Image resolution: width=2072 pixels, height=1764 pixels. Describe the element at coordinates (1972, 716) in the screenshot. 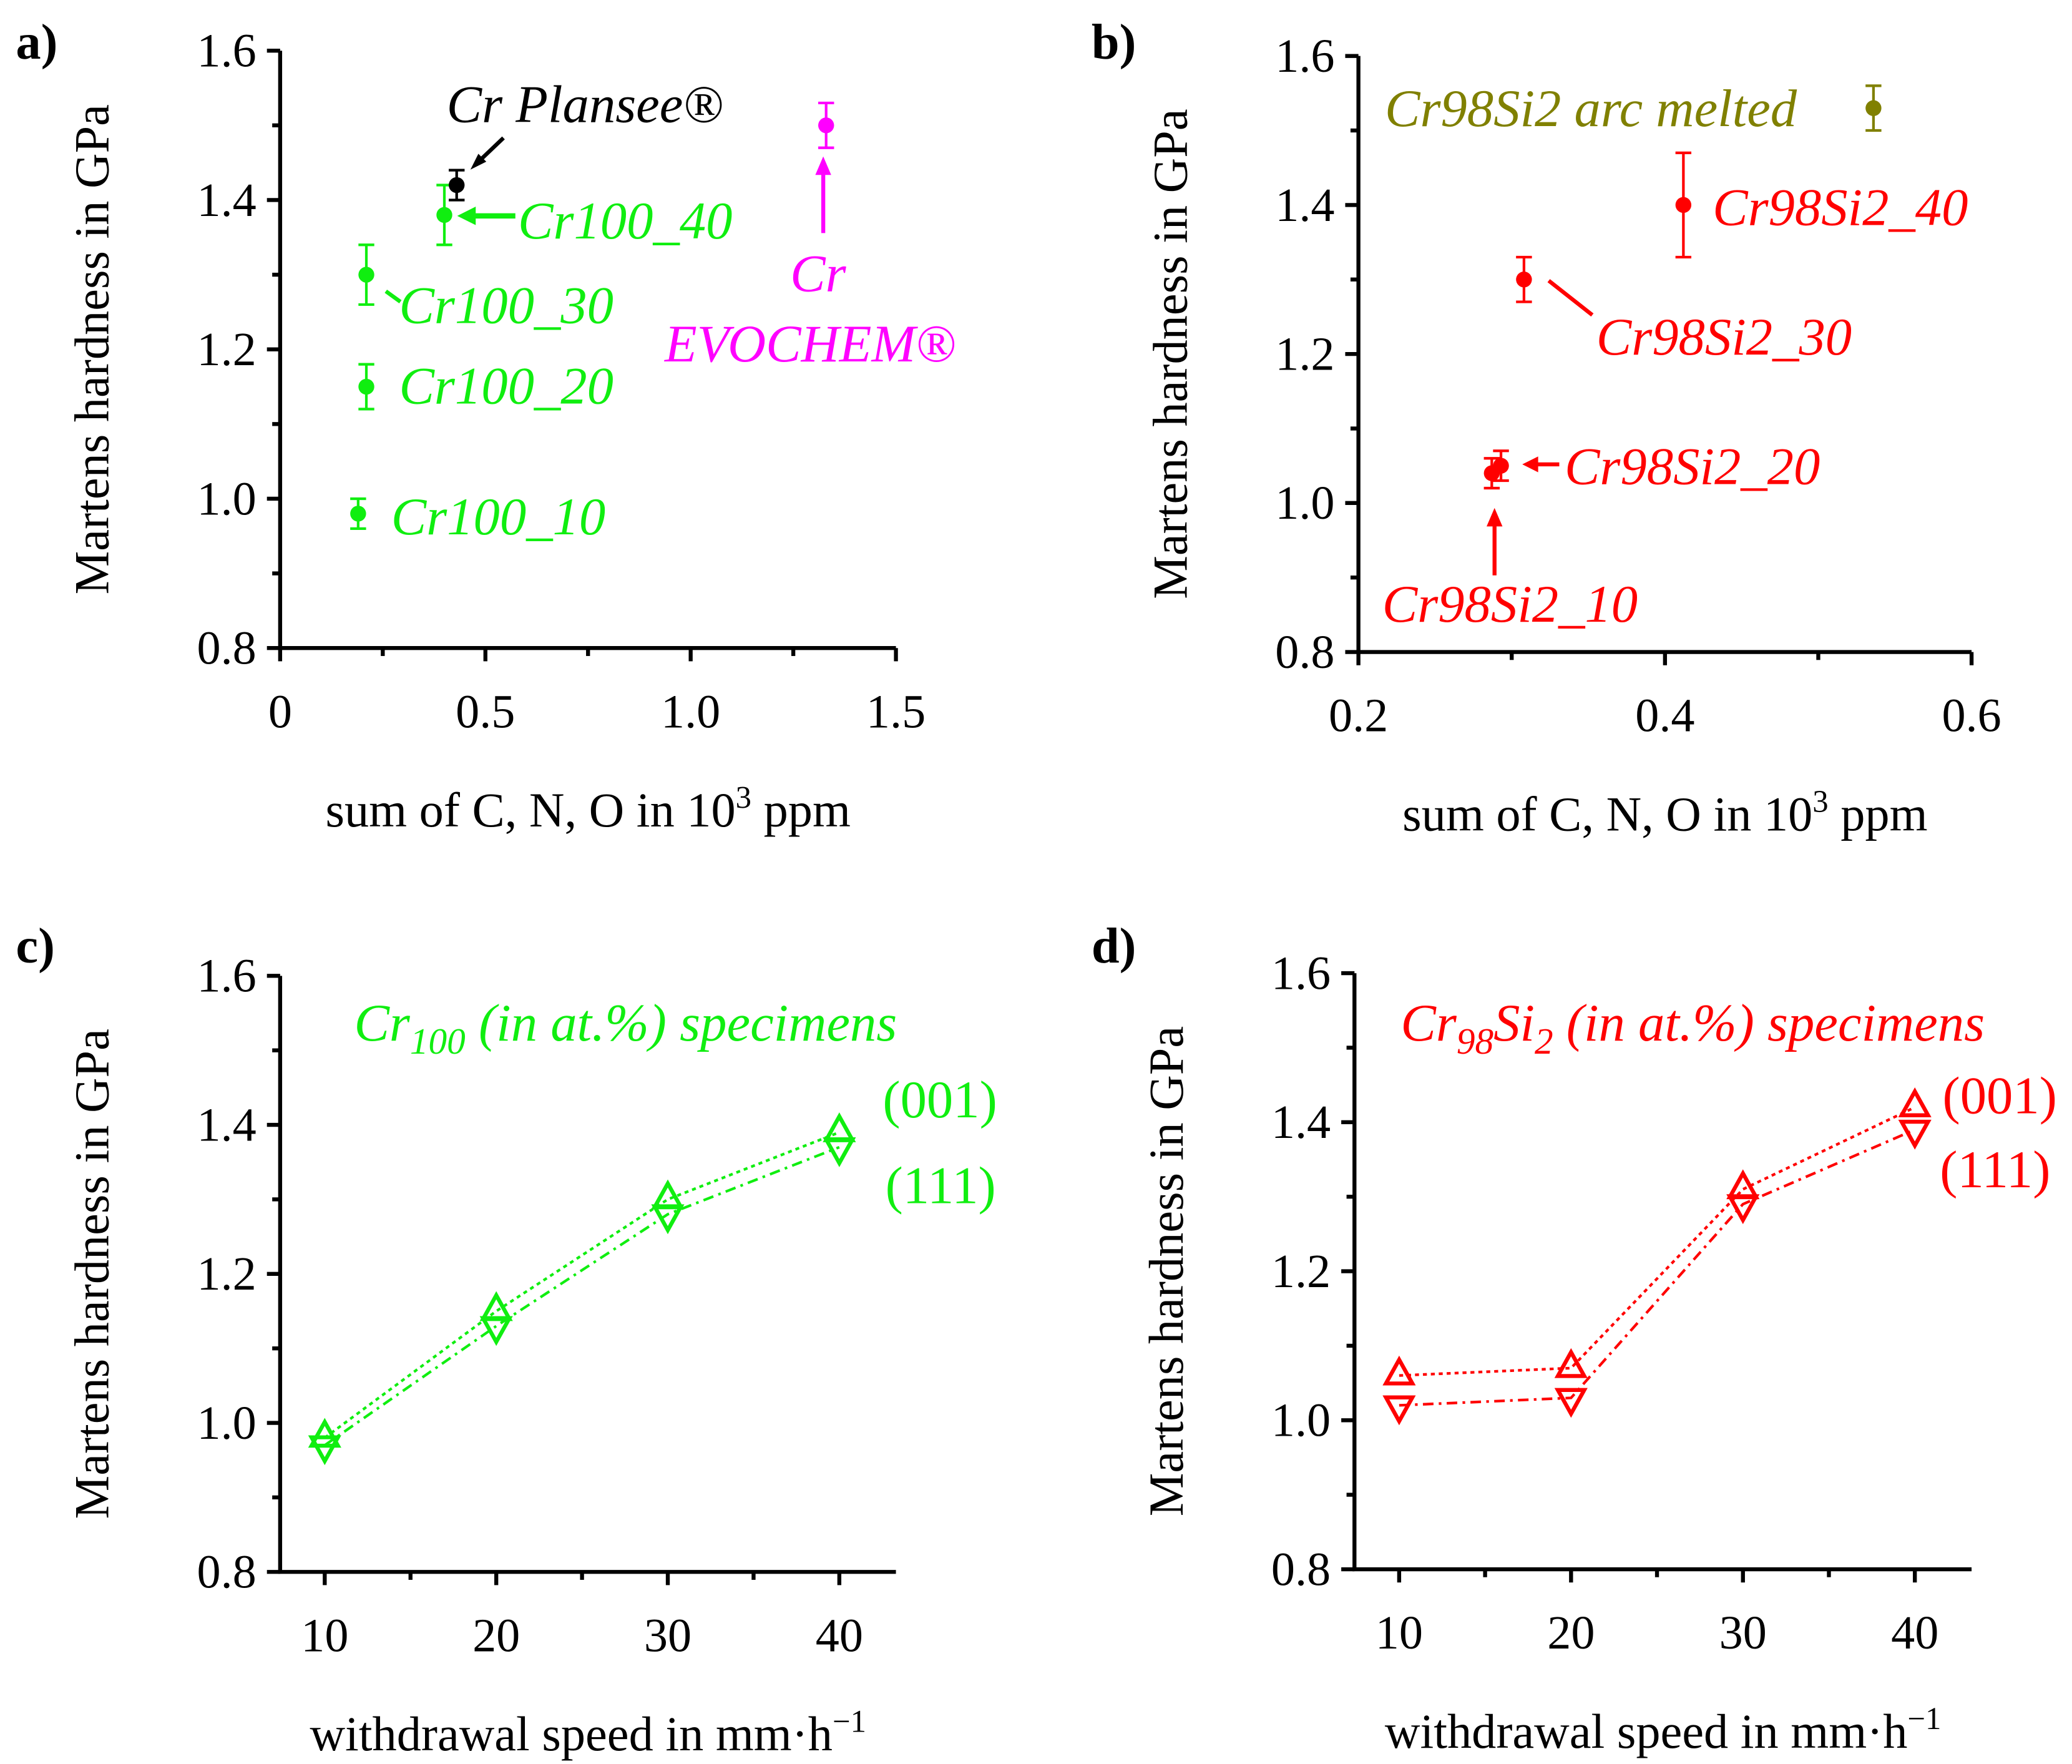

I see `x-tick-label: 0.6` at that location.